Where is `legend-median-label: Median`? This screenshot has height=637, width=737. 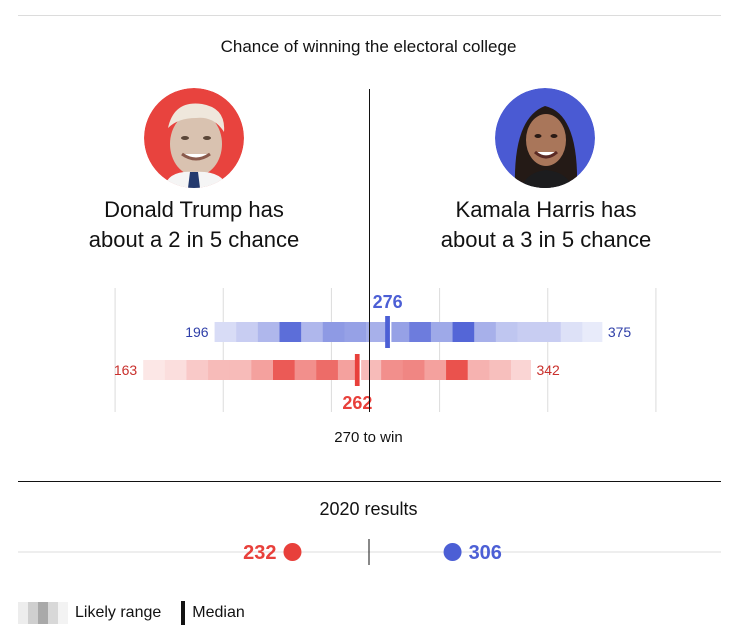
legend-median-label: Median is located at coordinates (218, 612).